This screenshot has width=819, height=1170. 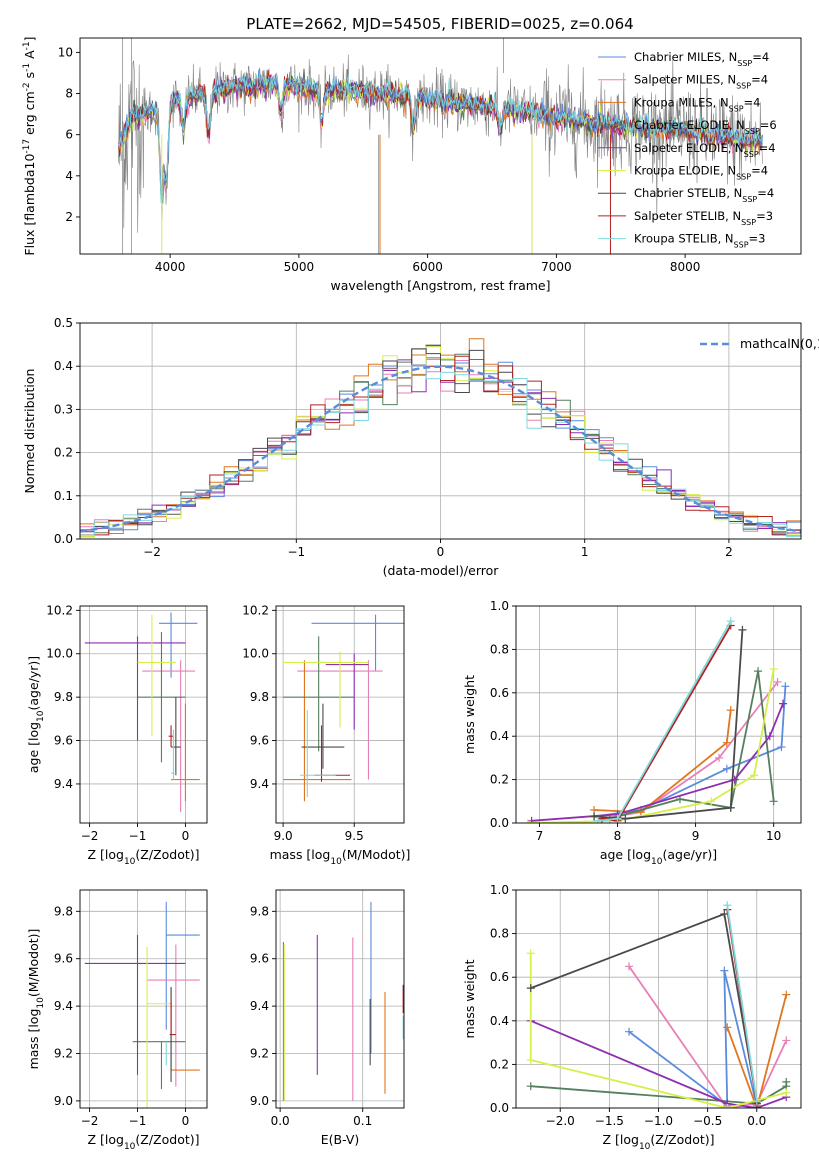 I want to click on x-axis-label: mass [log10(M/Modot)], so click(x=340, y=857).